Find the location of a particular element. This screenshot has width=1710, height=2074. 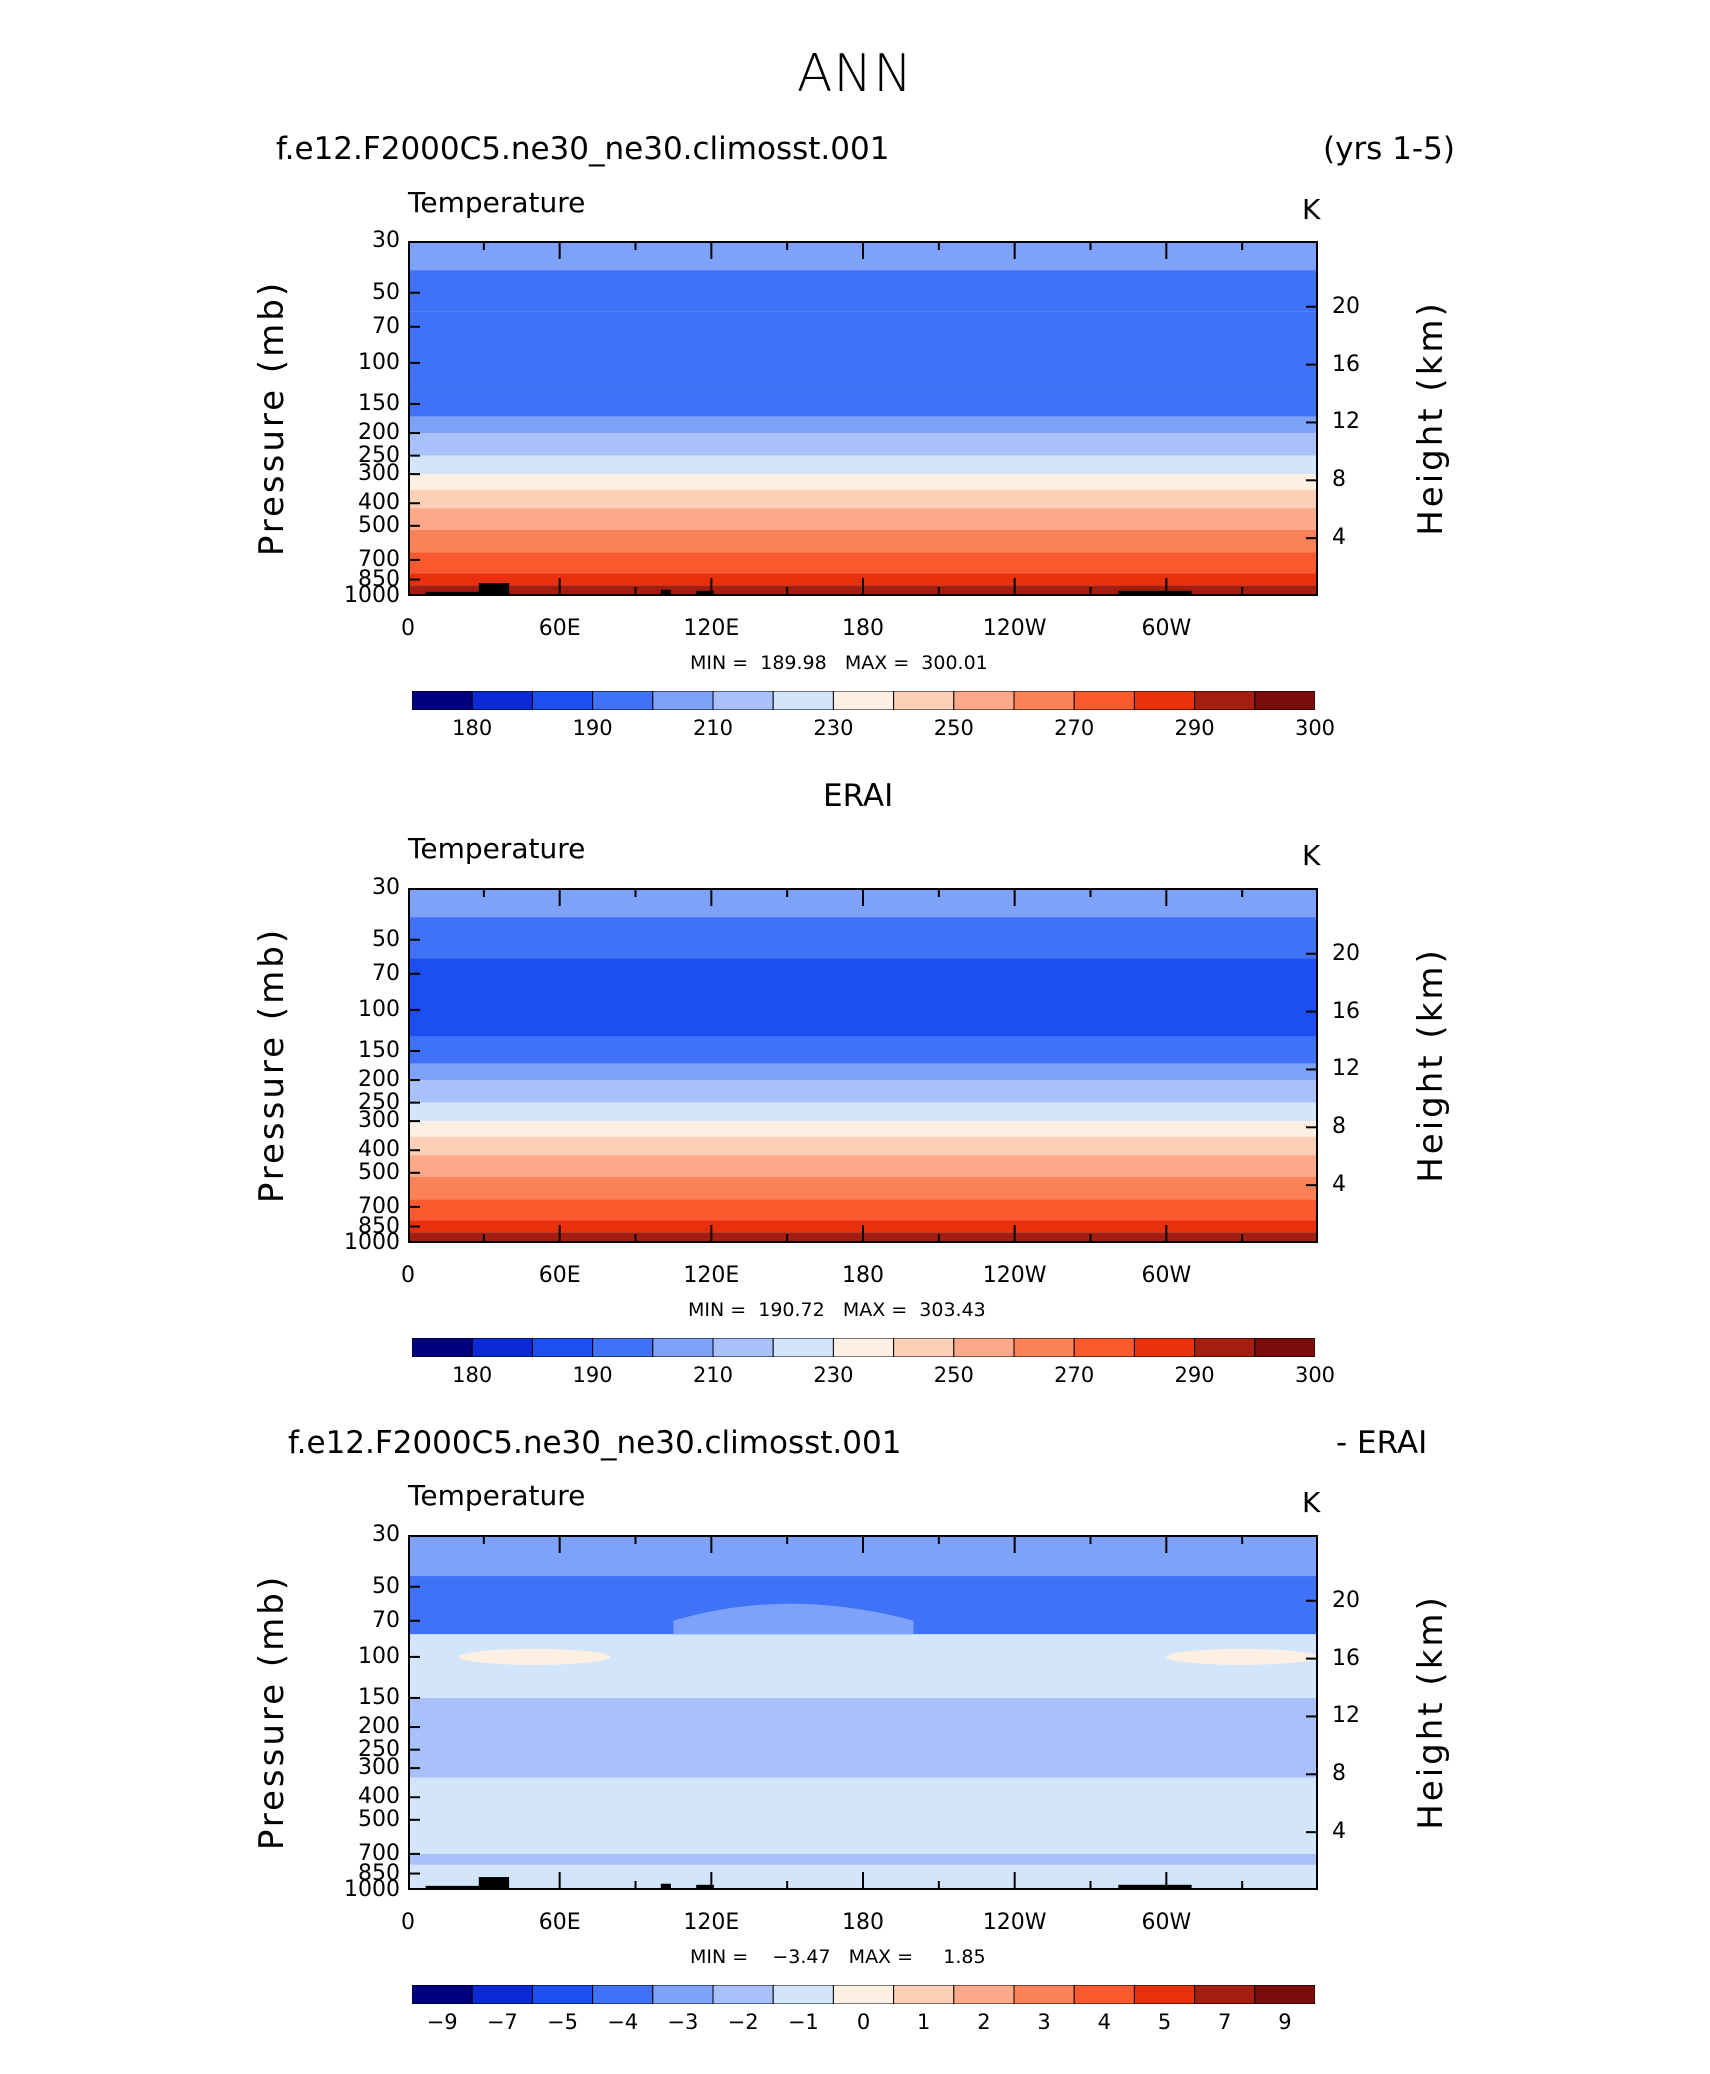

y-tick-label: 70 is located at coordinates (386, 1620).